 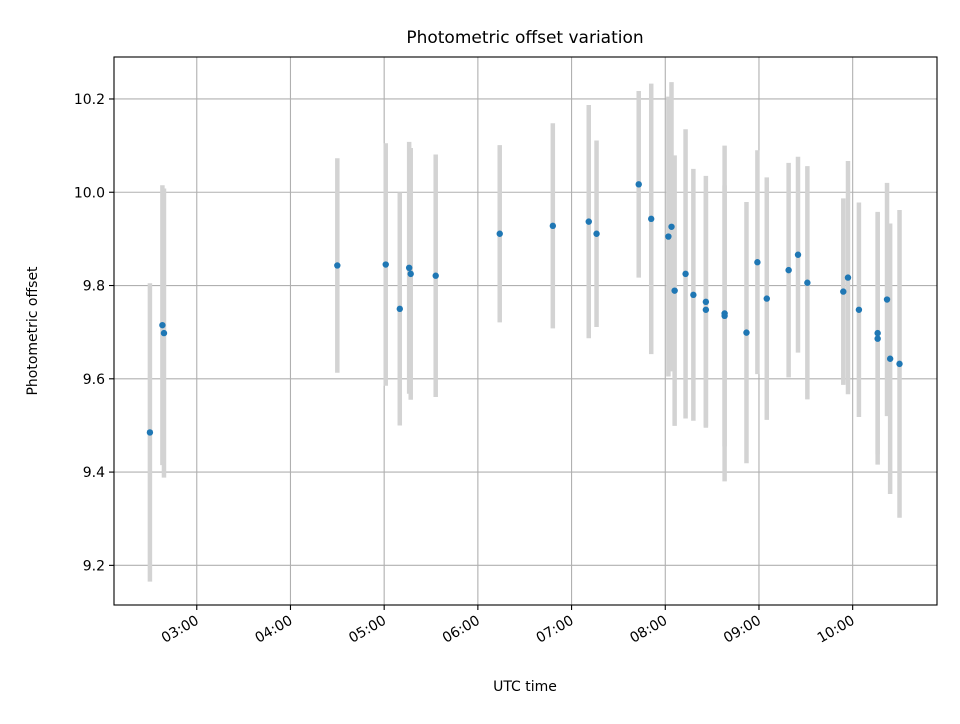 I want to click on x-axis-label: UTC time, so click(x=525, y=687).